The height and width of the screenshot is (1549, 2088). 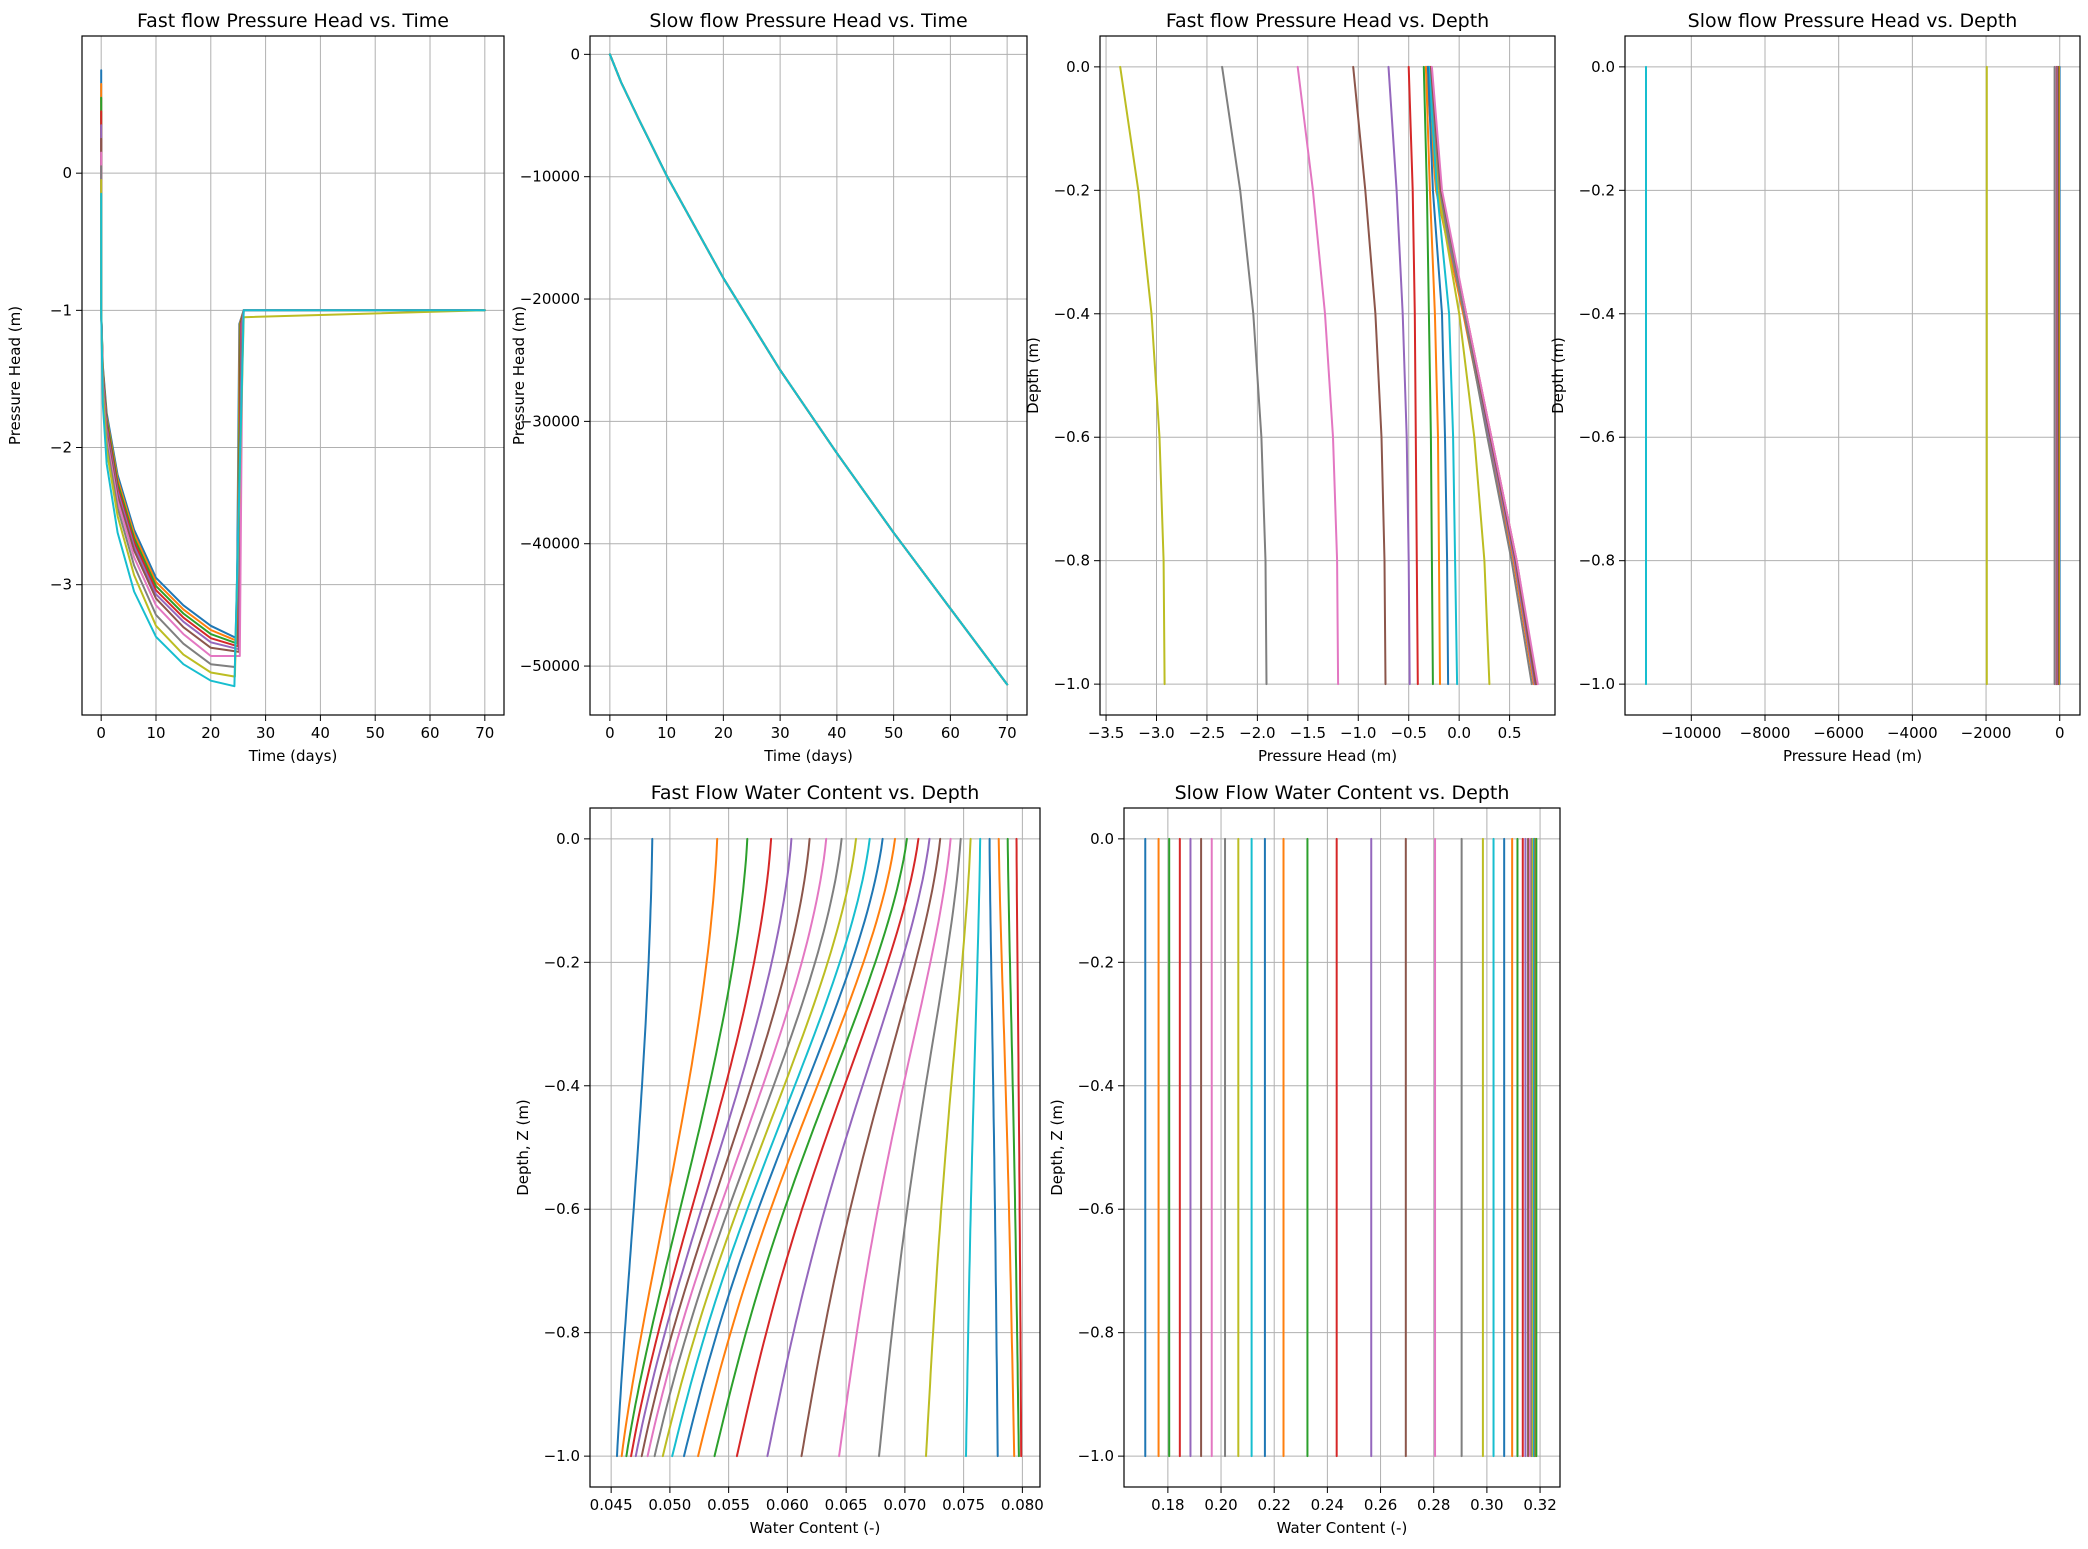 What do you see at coordinates (1433, 1505) in the screenshot?
I see `x-tick-label: 0.28` at bounding box center [1433, 1505].